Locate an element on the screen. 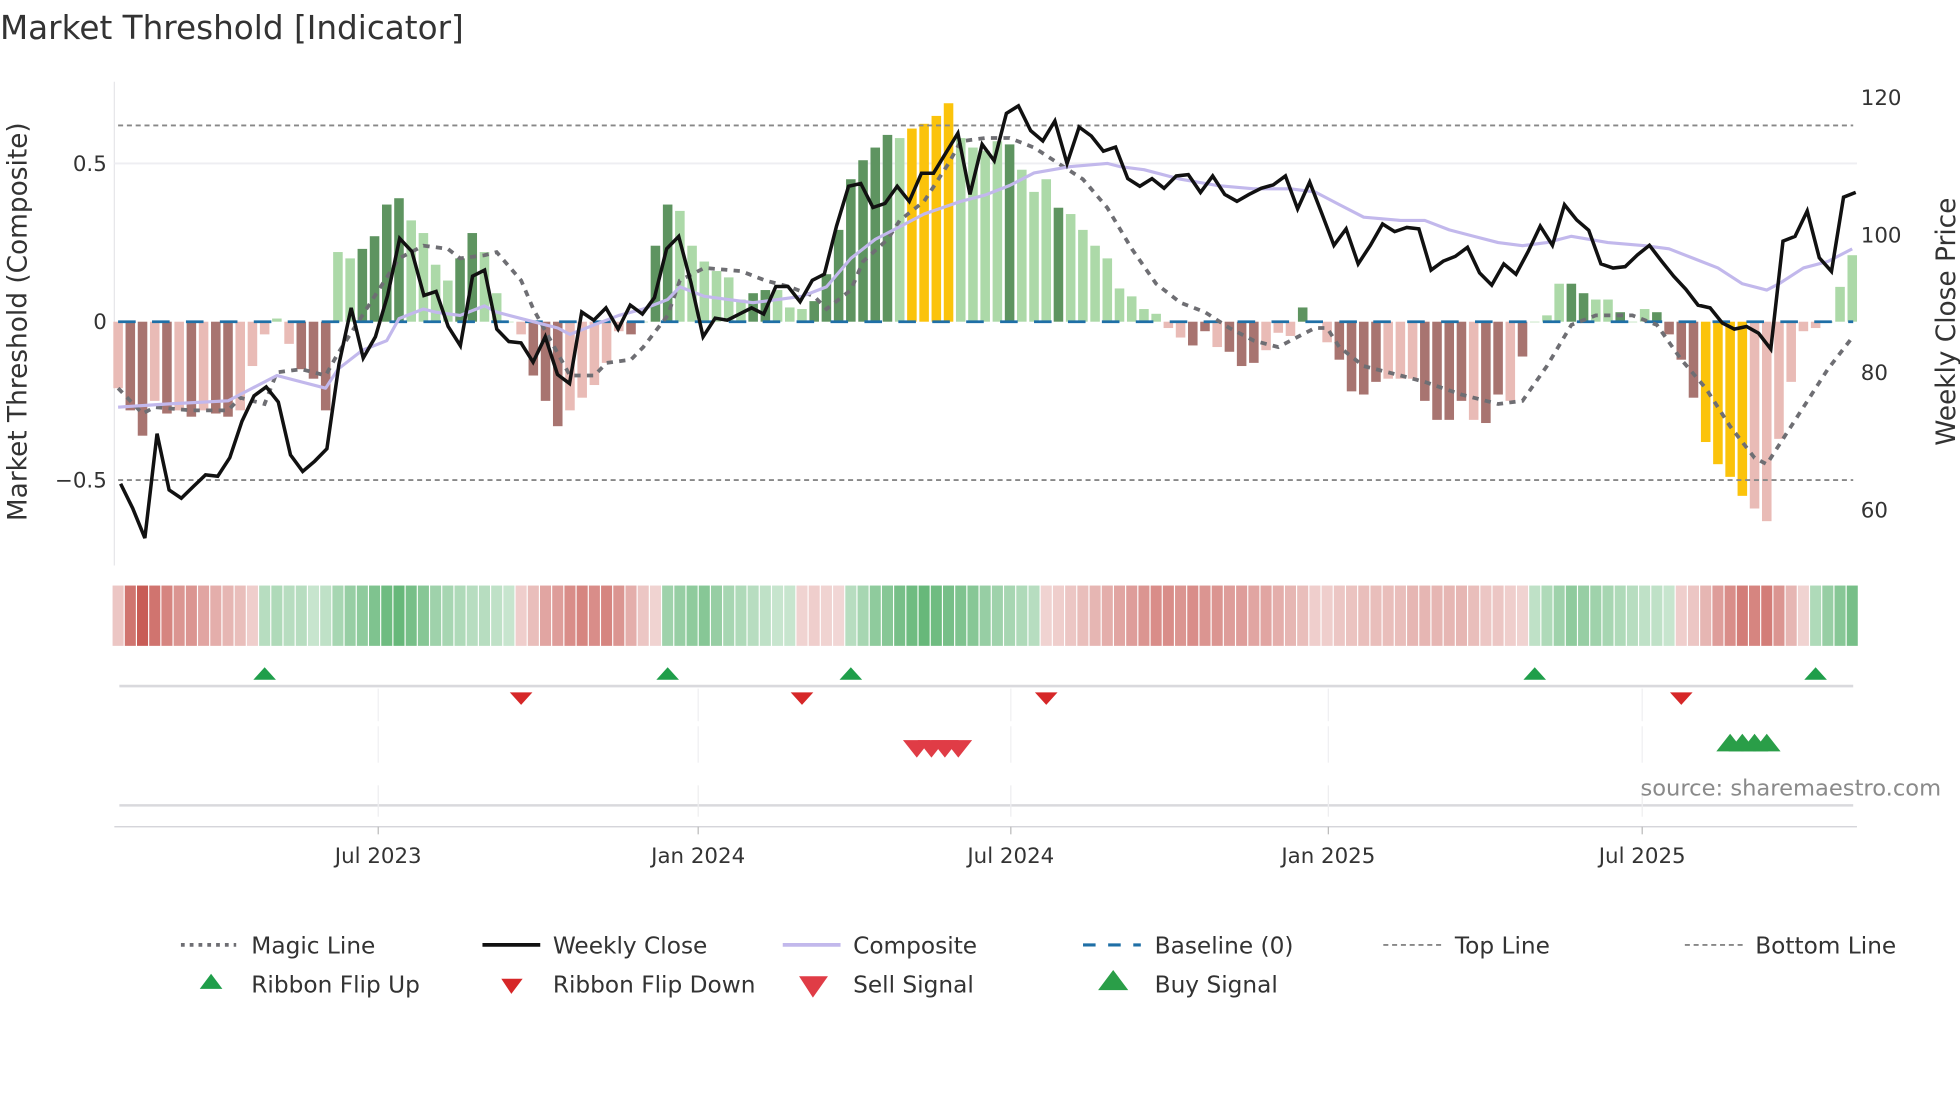 Image resolution: width=1960 pixels, height=1102 pixels. legend-item-magic-line: Magic Line is located at coordinates (277, 946).